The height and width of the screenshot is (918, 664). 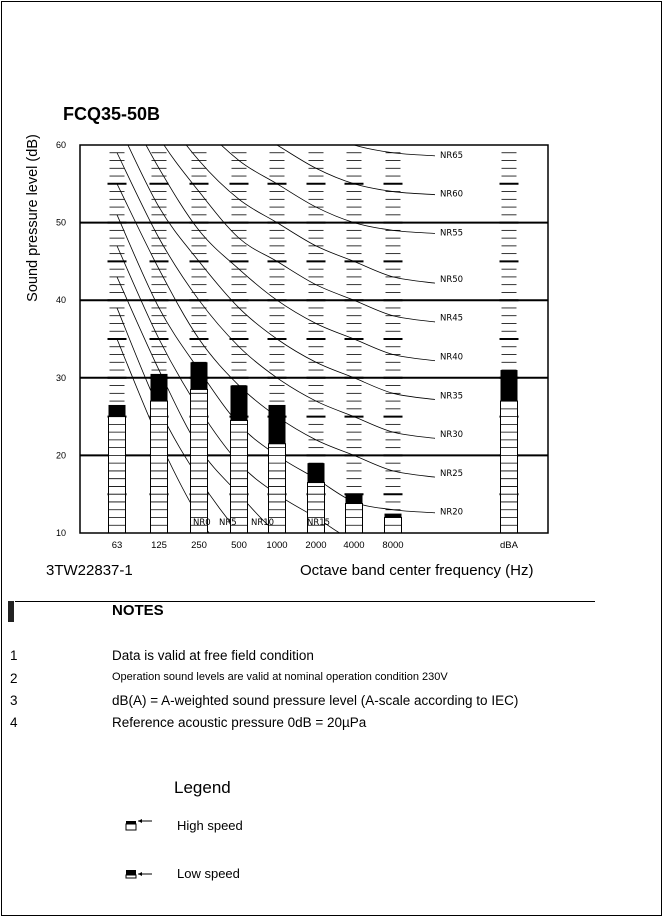 I want to click on y-tick-label: 30, so click(x=61, y=378).